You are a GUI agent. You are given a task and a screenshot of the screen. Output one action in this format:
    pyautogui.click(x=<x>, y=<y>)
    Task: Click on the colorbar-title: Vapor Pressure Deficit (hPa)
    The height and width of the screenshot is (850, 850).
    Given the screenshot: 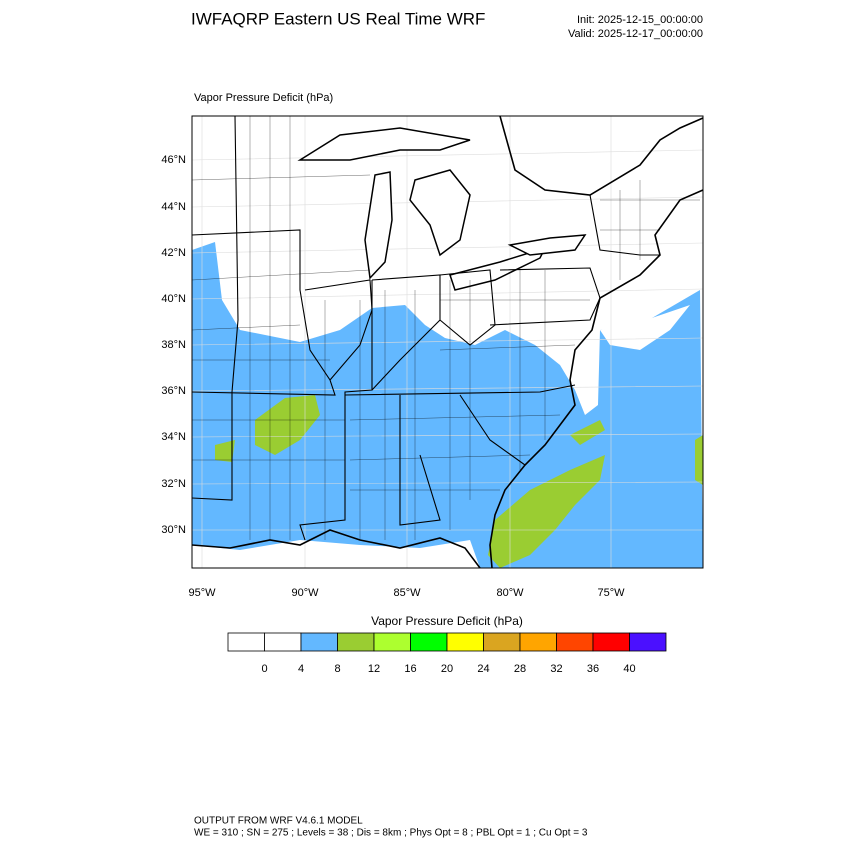 What is the action you would take?
    pyautogui.click(x=447, y=621)
    